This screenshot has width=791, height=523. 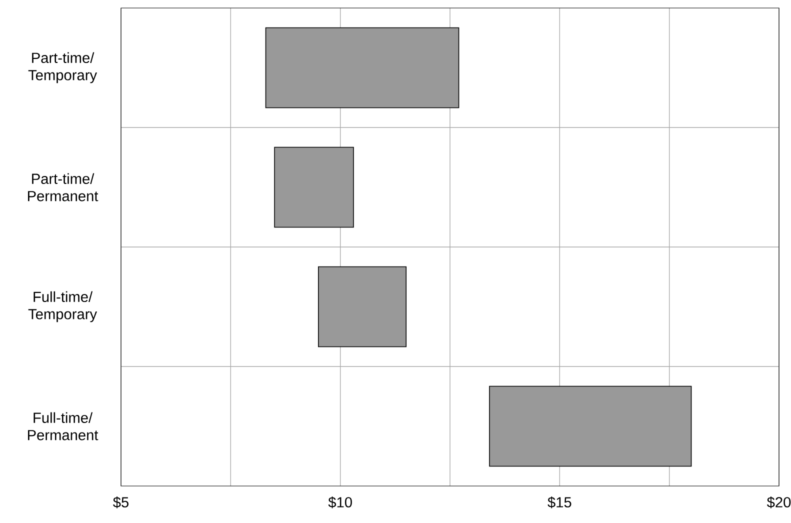 What do you see at coordinates (120, 502) in the screenshot?
I see `x-tick-label: $5` at bounding box center [120, 502].